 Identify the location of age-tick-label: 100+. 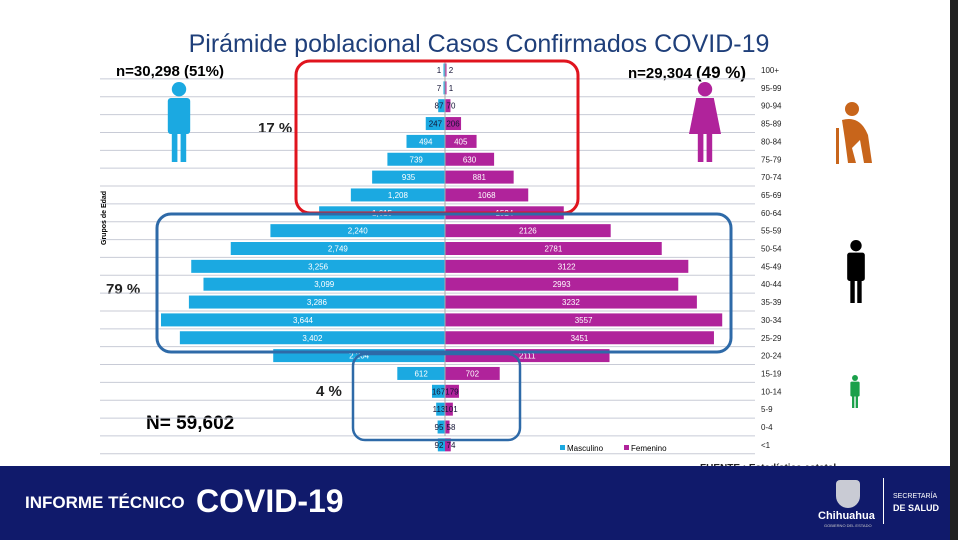
(770, 70).